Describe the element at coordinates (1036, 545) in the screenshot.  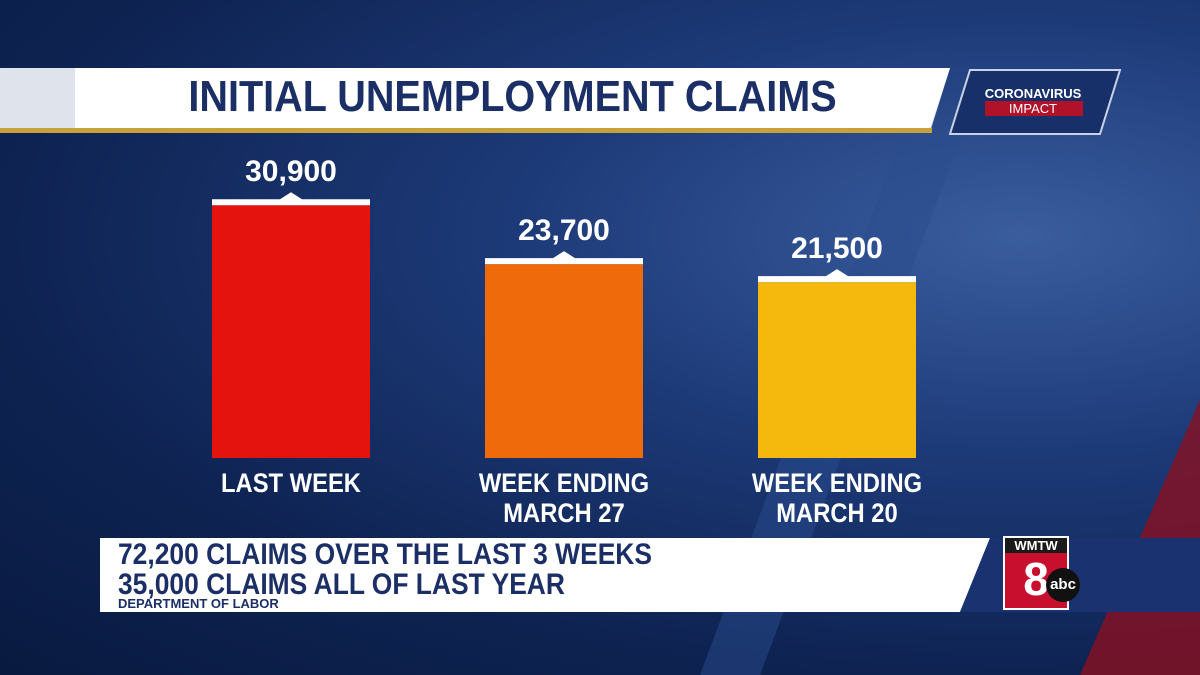
I see `call-sign: WMTW` at that location.